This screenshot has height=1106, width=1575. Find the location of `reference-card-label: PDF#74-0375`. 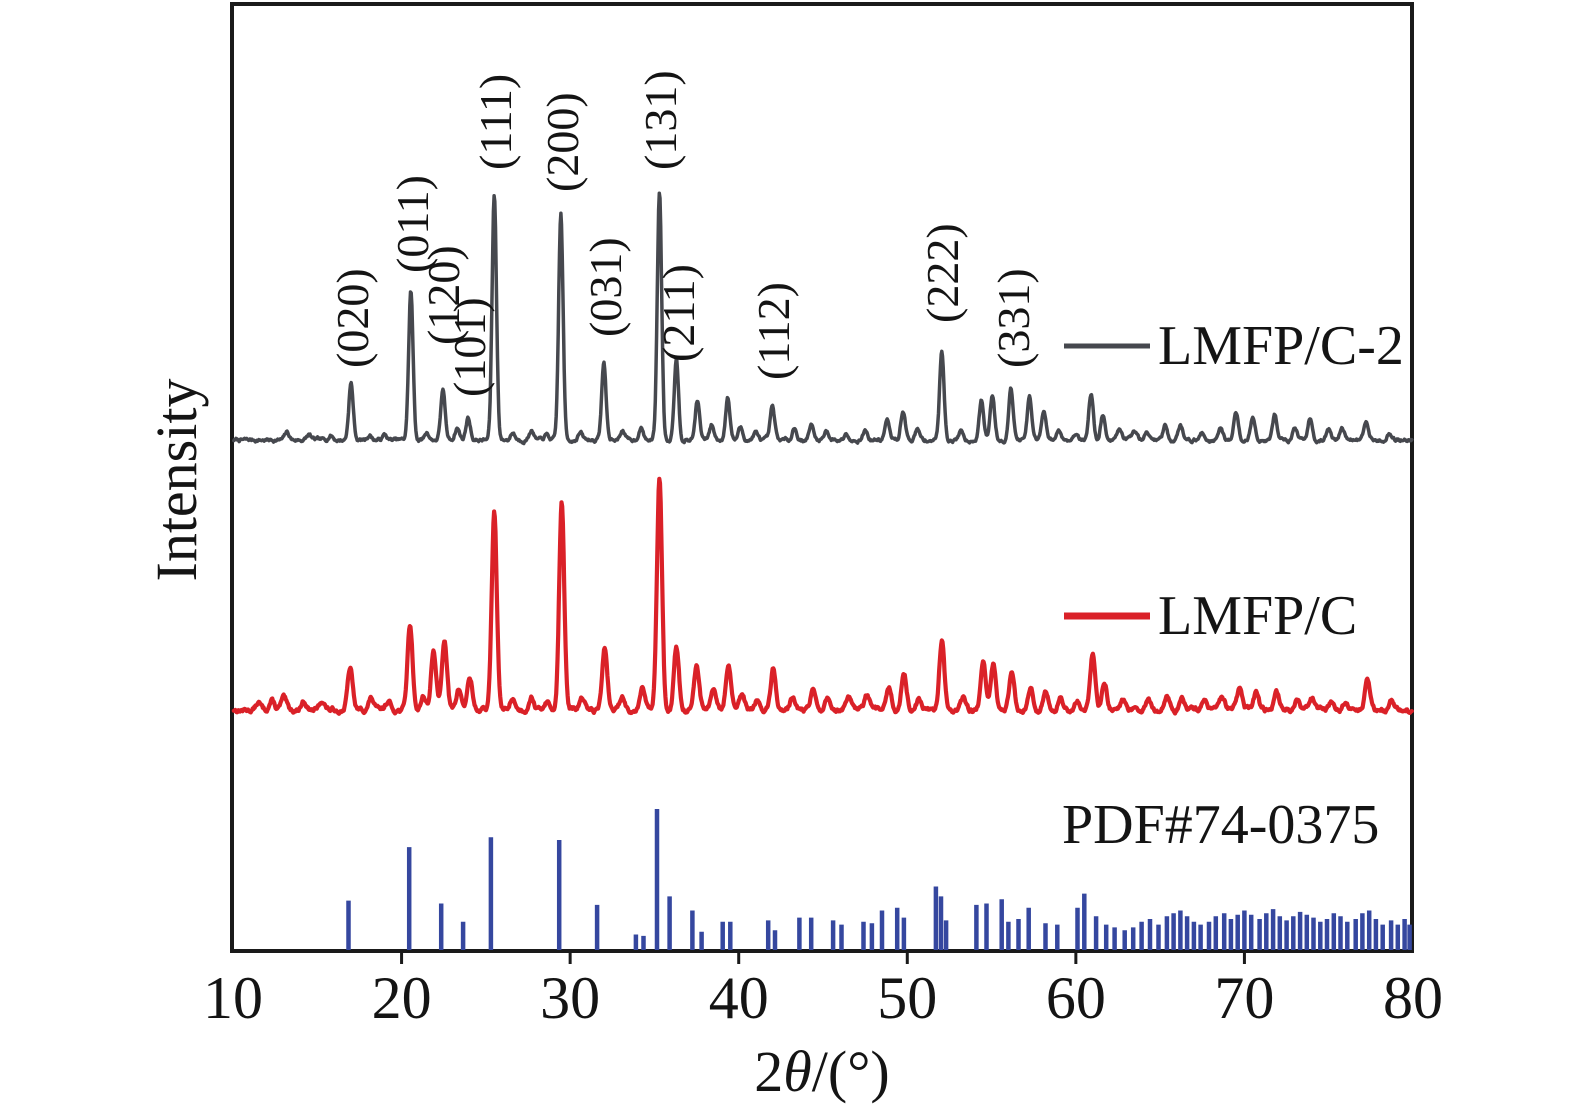

reference-card-label: PDF#74-0375 is located at coordinates (1221, 825).